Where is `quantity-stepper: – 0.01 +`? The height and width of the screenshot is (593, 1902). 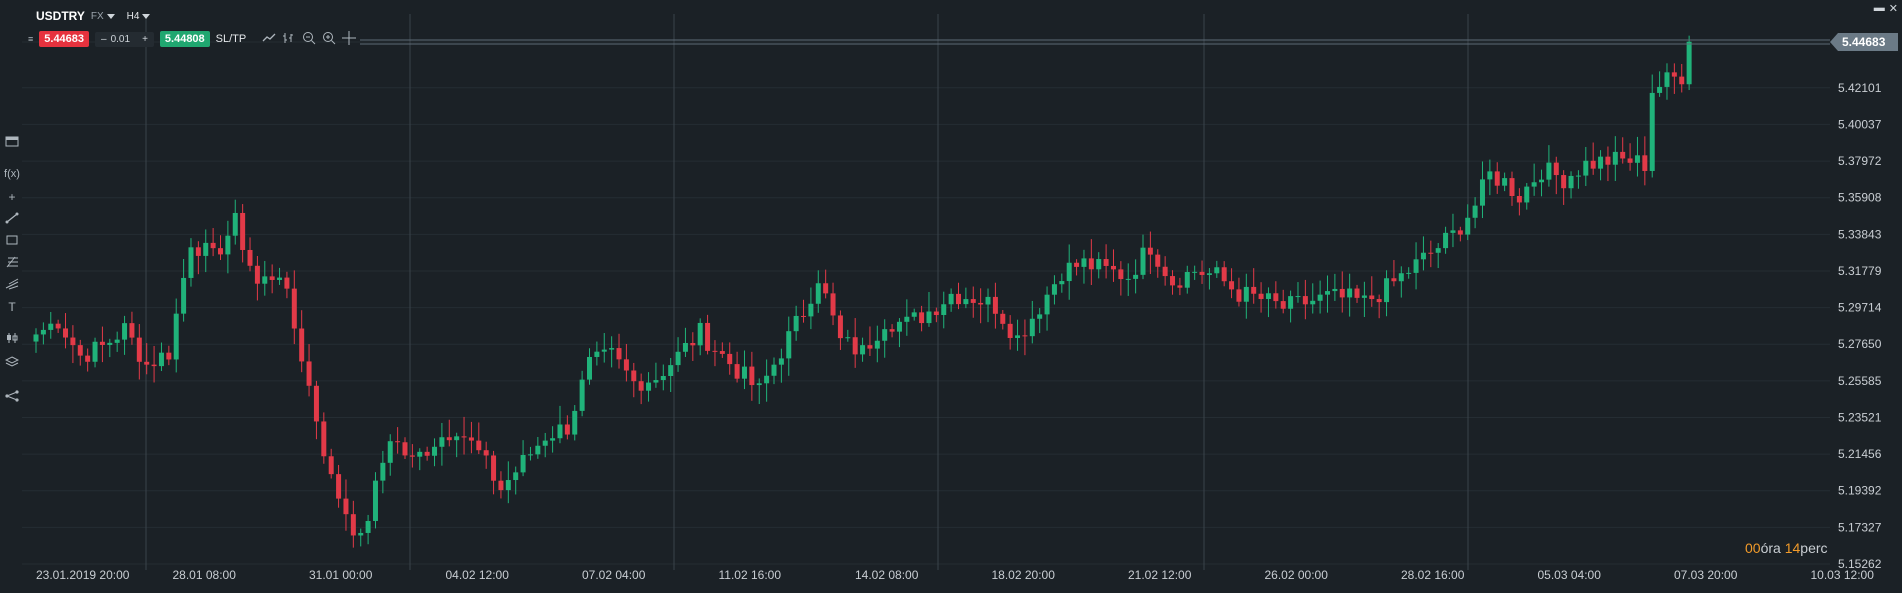
quantity-stepper: – 0.01 + is located at coordinates (124, 39).